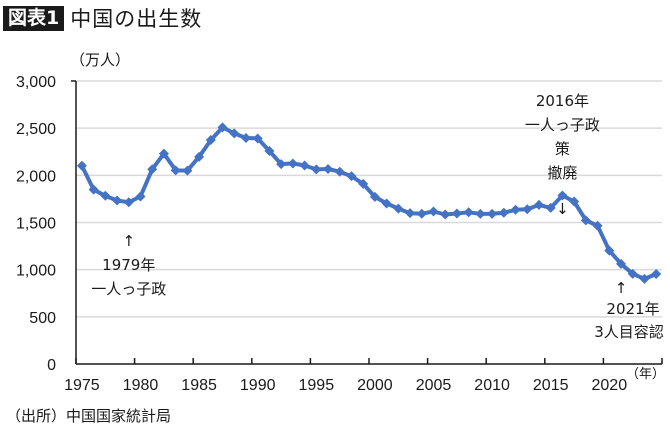 Image resolution: width=670 pixels, height=432 pixels. I want to click on y-tick-label: 3,000, so click(36, 82).